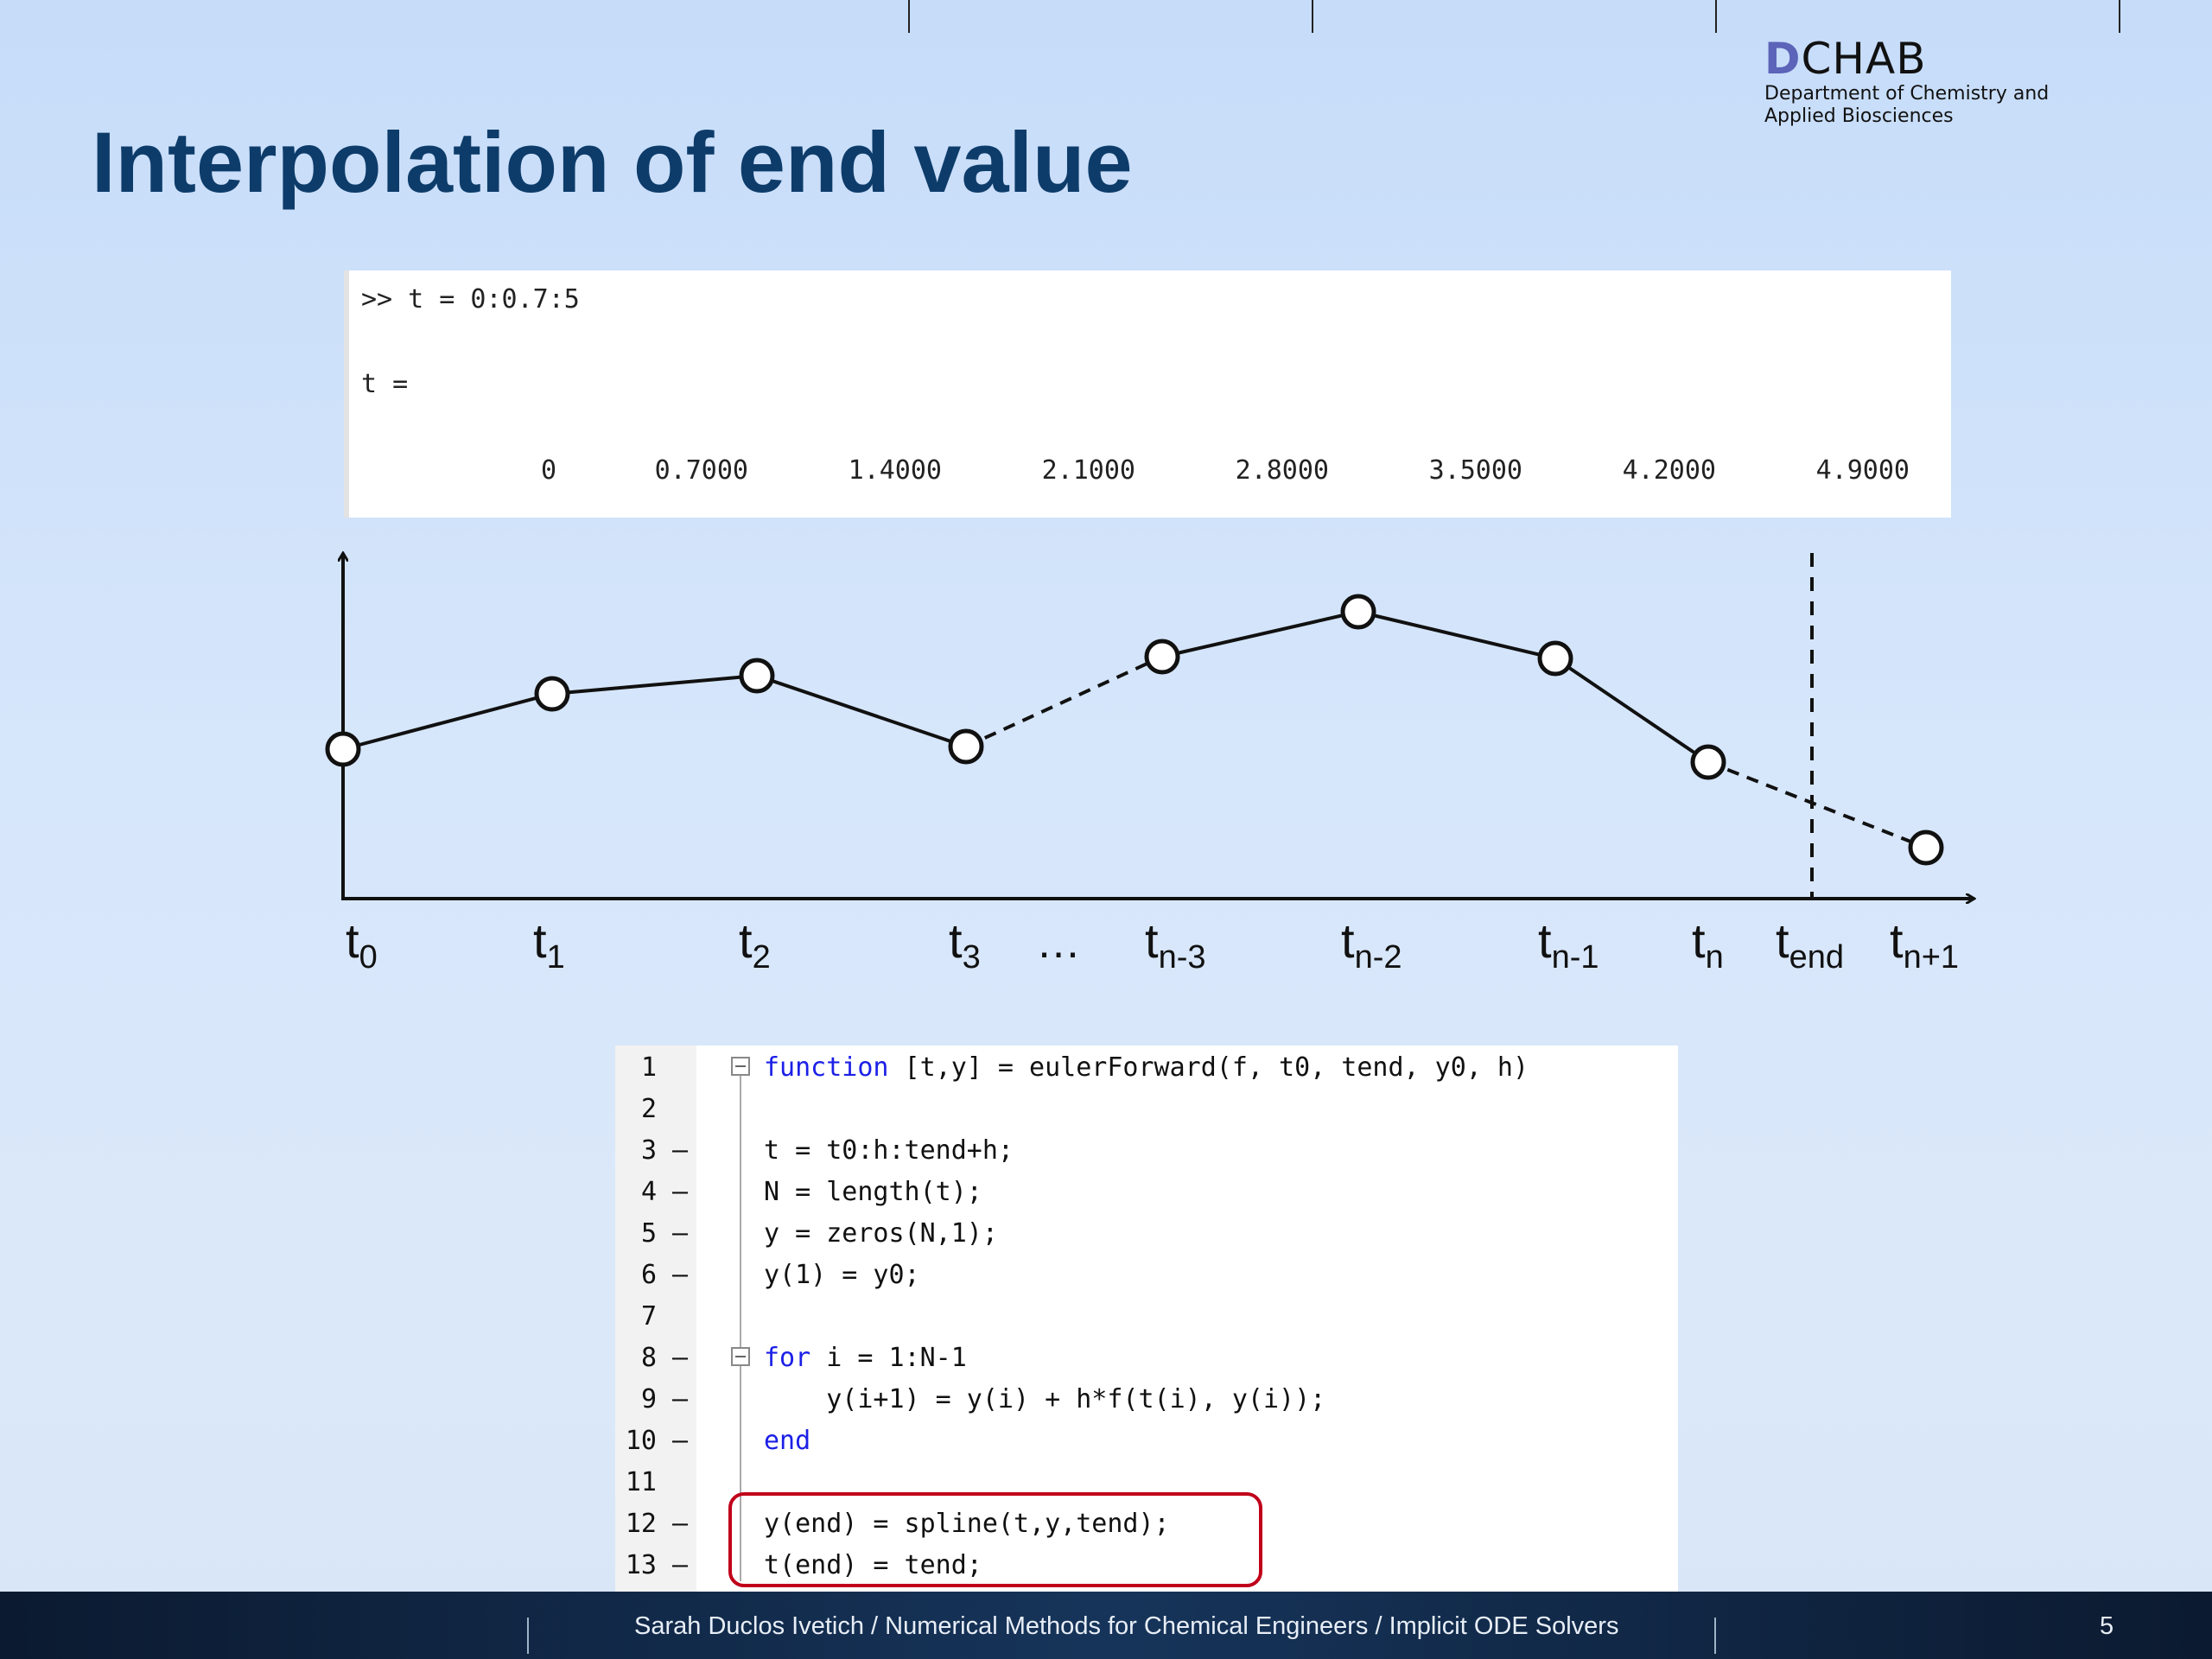 Image resolution: width=2212 pixels, height=1659 pixels. Describe the element at coordinates (648, 1316) in the screenshot. I see `line-number: 7` at that location.